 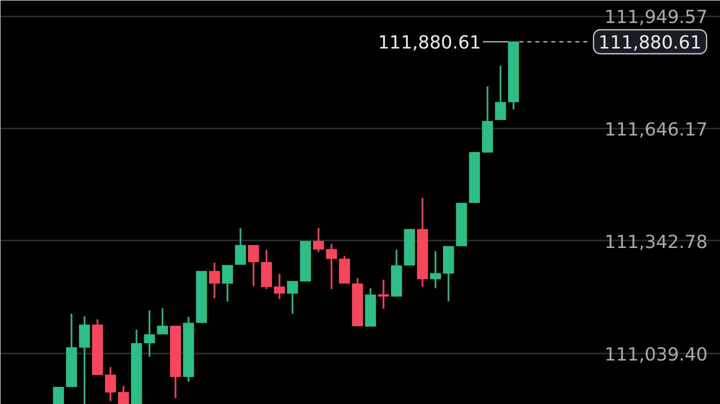 I want to click on y-tick-label: 111,039.40, so click(x=656, y=355).